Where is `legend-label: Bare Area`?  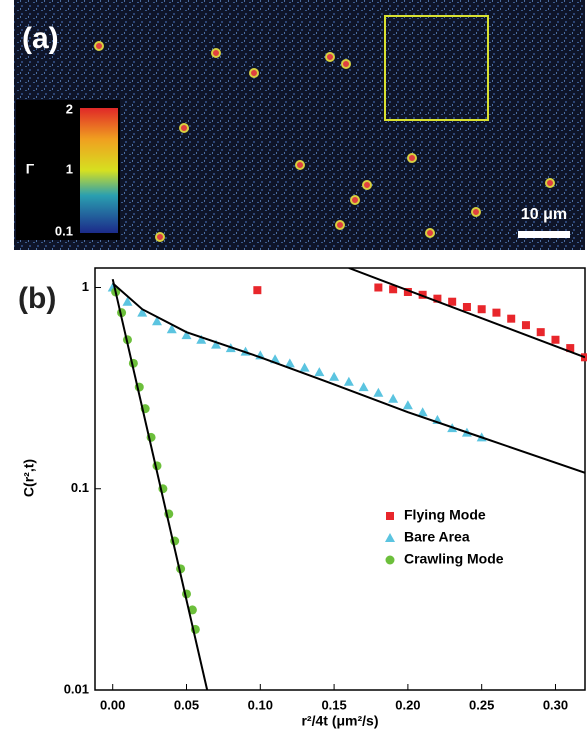
legend-label: Bare Area is located at coordinates (437, 537).